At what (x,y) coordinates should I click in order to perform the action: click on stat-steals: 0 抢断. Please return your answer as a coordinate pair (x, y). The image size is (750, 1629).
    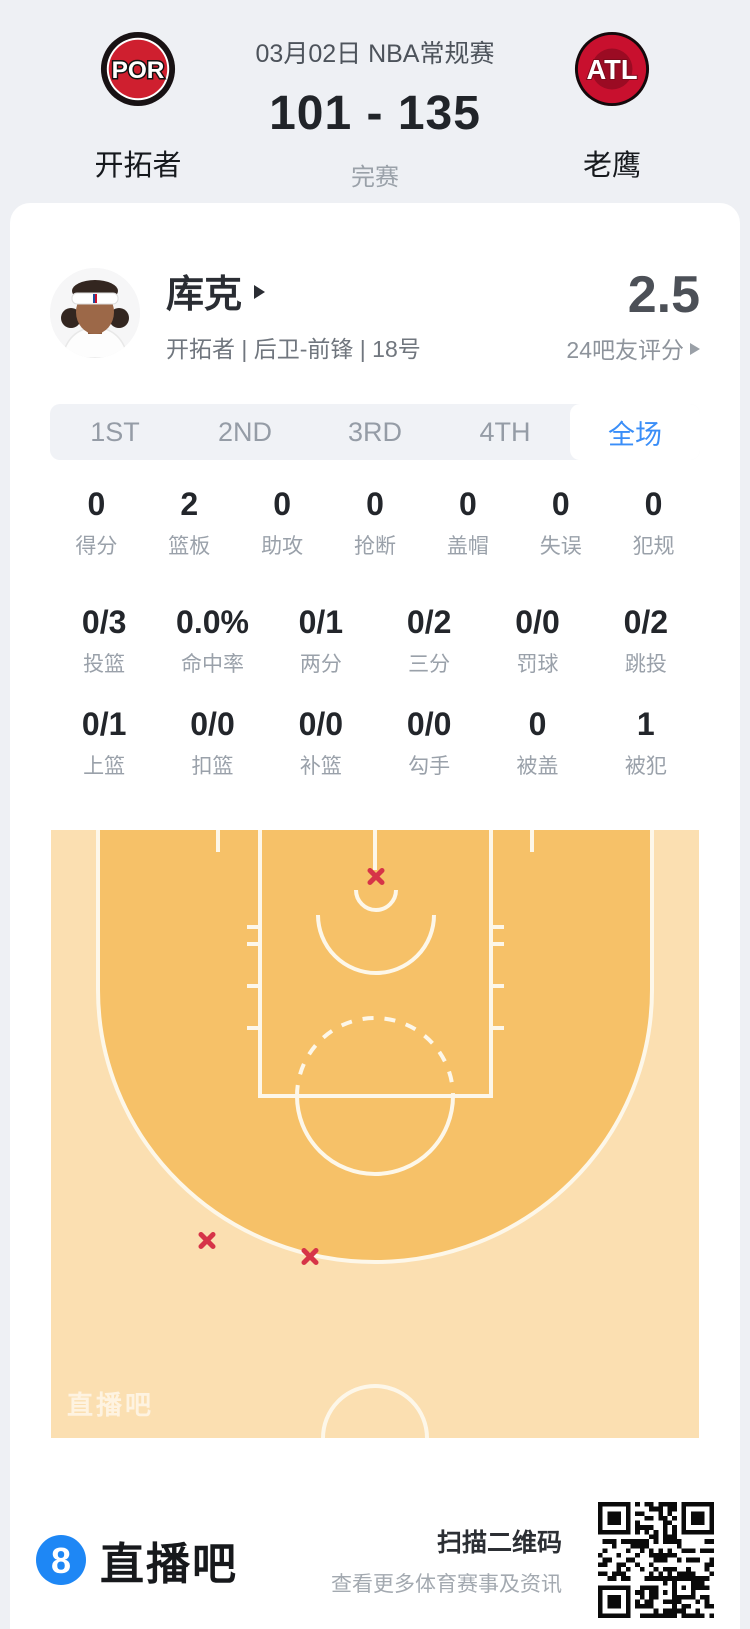
    Looking at the image, I should click on (374, 522).